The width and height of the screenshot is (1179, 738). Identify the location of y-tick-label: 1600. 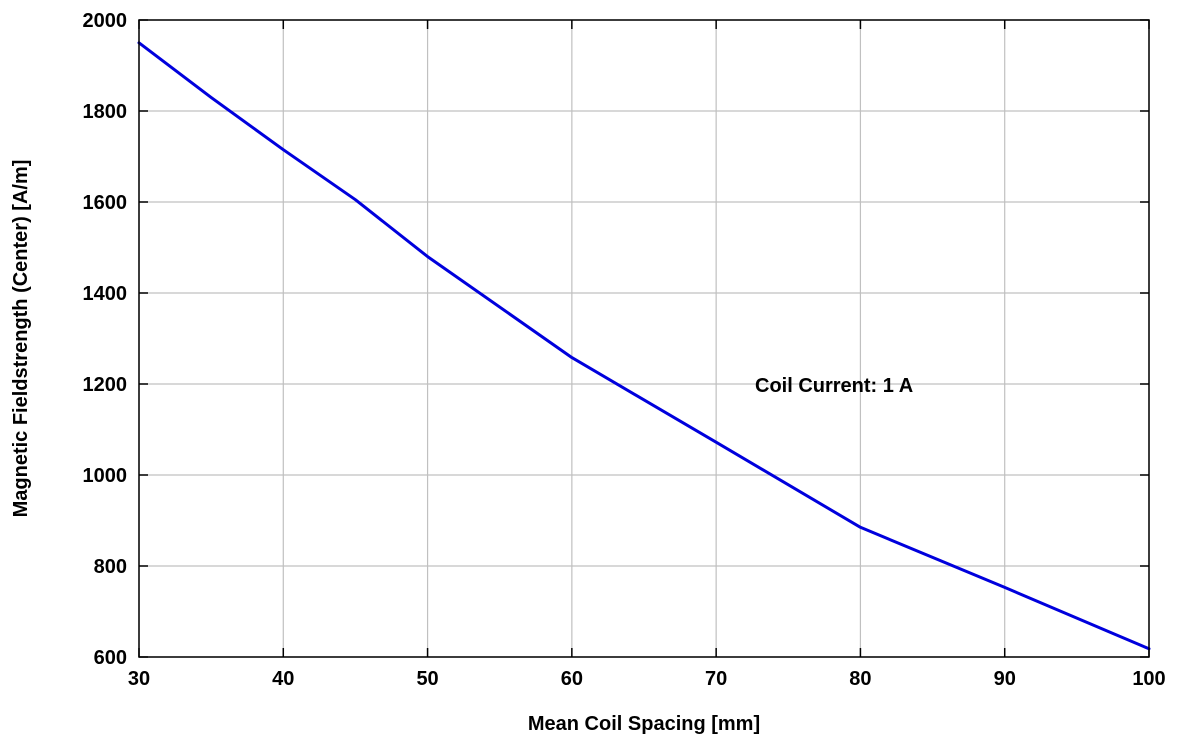
(105, 203).